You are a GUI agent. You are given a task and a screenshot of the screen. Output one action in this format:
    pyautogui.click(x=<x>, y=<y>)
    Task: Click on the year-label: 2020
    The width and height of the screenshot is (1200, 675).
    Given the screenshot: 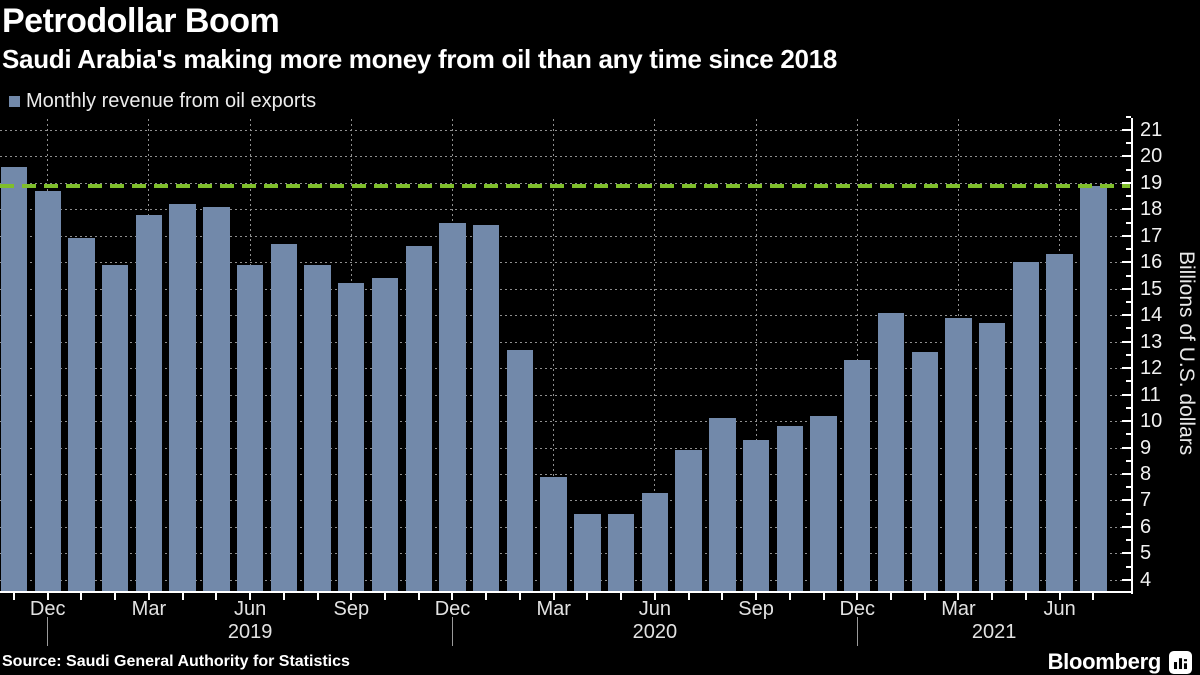 What is the action you would take?
    pyautogui.click(x=655, y=632)
    